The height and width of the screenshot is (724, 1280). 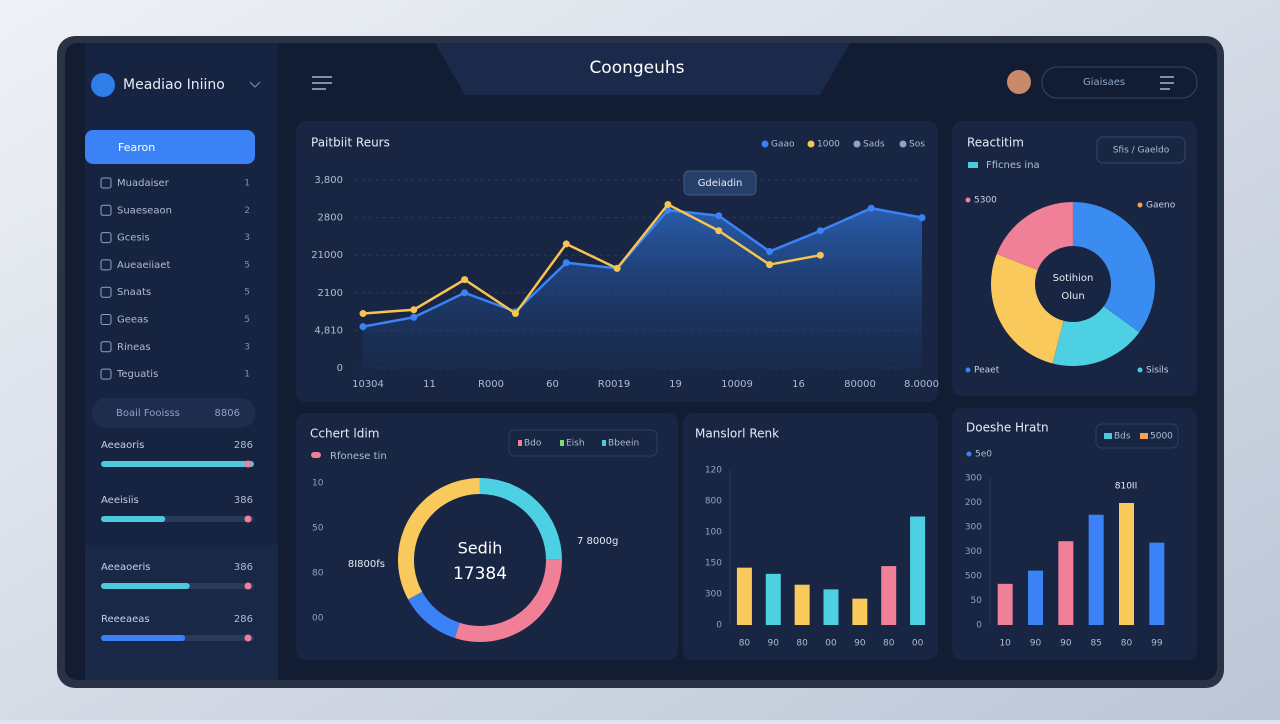 I want to click on menu-icon, so click(x=322, y=83).